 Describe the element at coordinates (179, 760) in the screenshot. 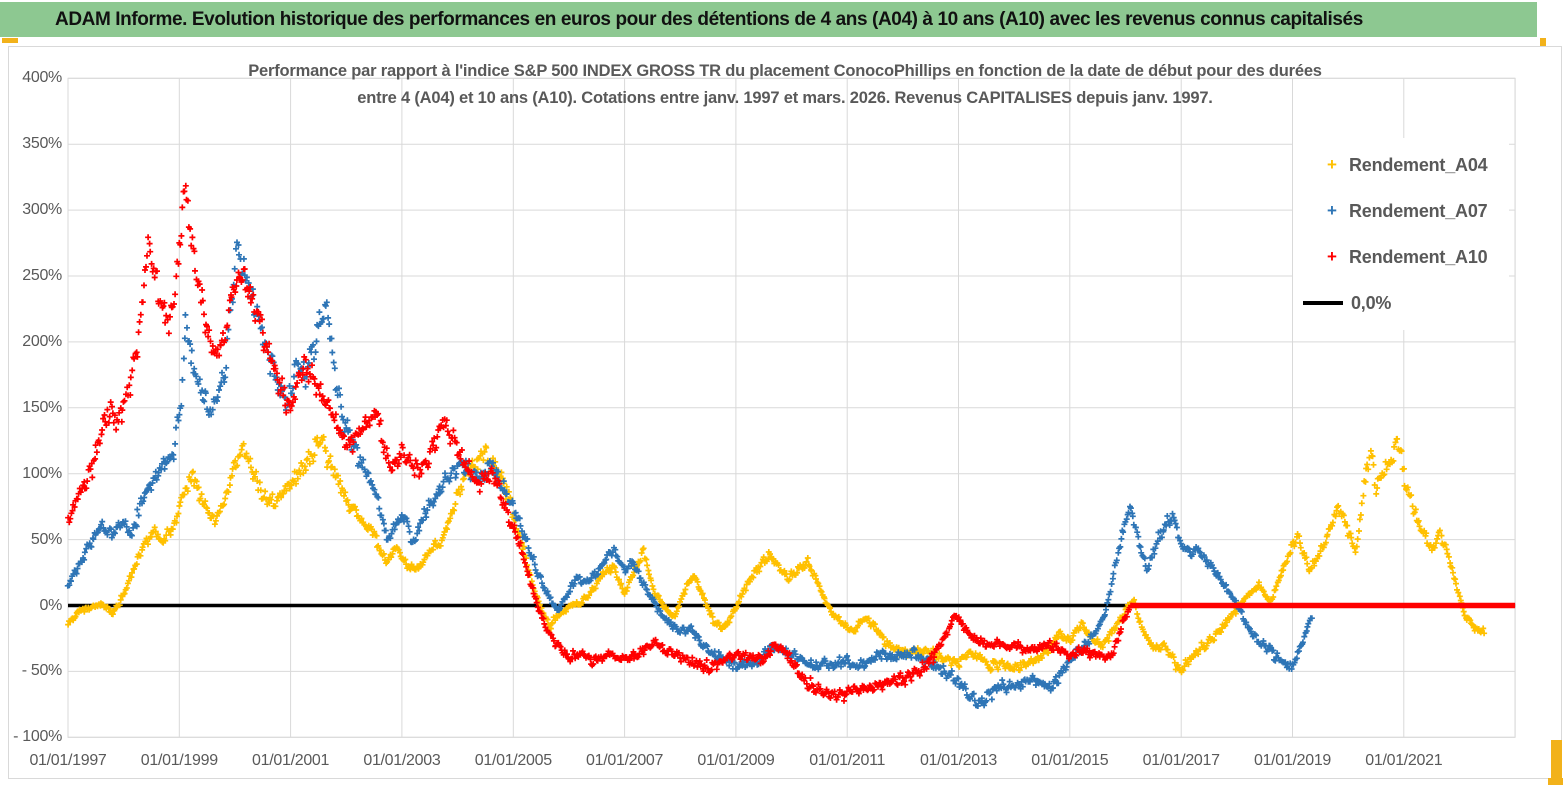

I see `x-tick-label: 01/01/1999` at that location.